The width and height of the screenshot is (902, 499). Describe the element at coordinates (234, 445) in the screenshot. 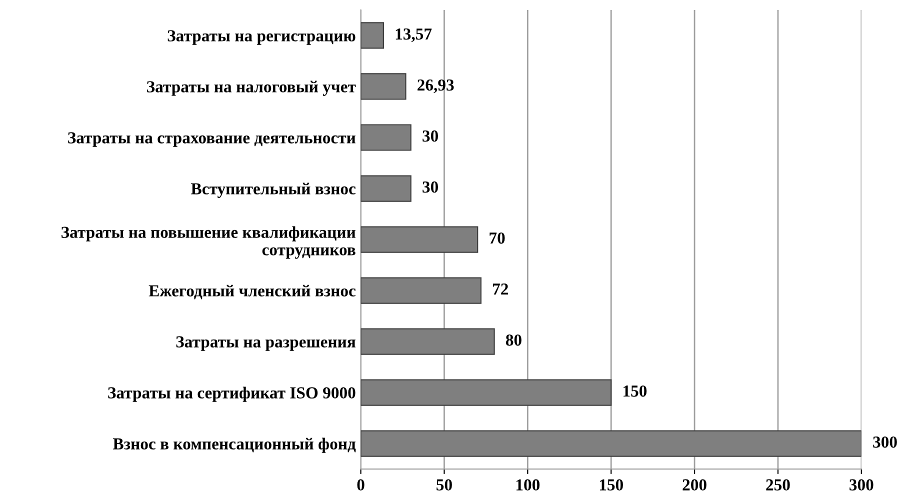

I see `y-tick-label: Взнос в компенсационный фонд` at that location.